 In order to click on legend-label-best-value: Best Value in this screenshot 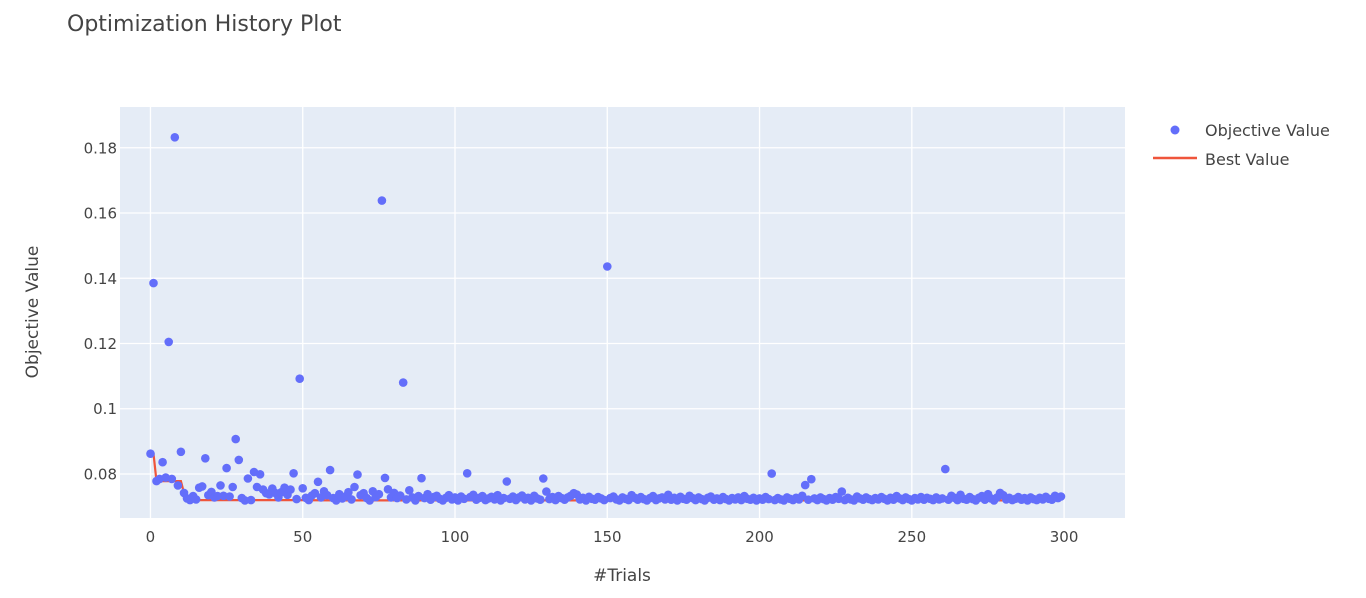, I will do `click(1247, 159)`.